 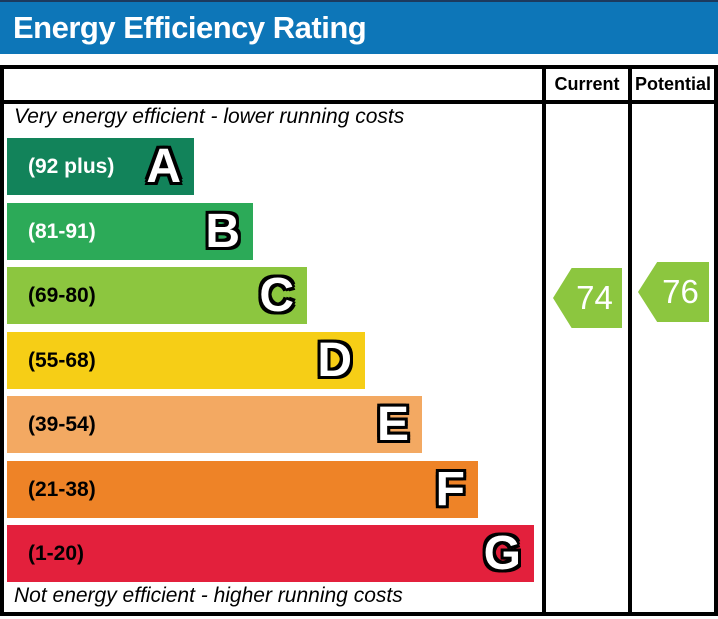 I want to click on band-d-range: (55-68), so click(x=62, y=360).